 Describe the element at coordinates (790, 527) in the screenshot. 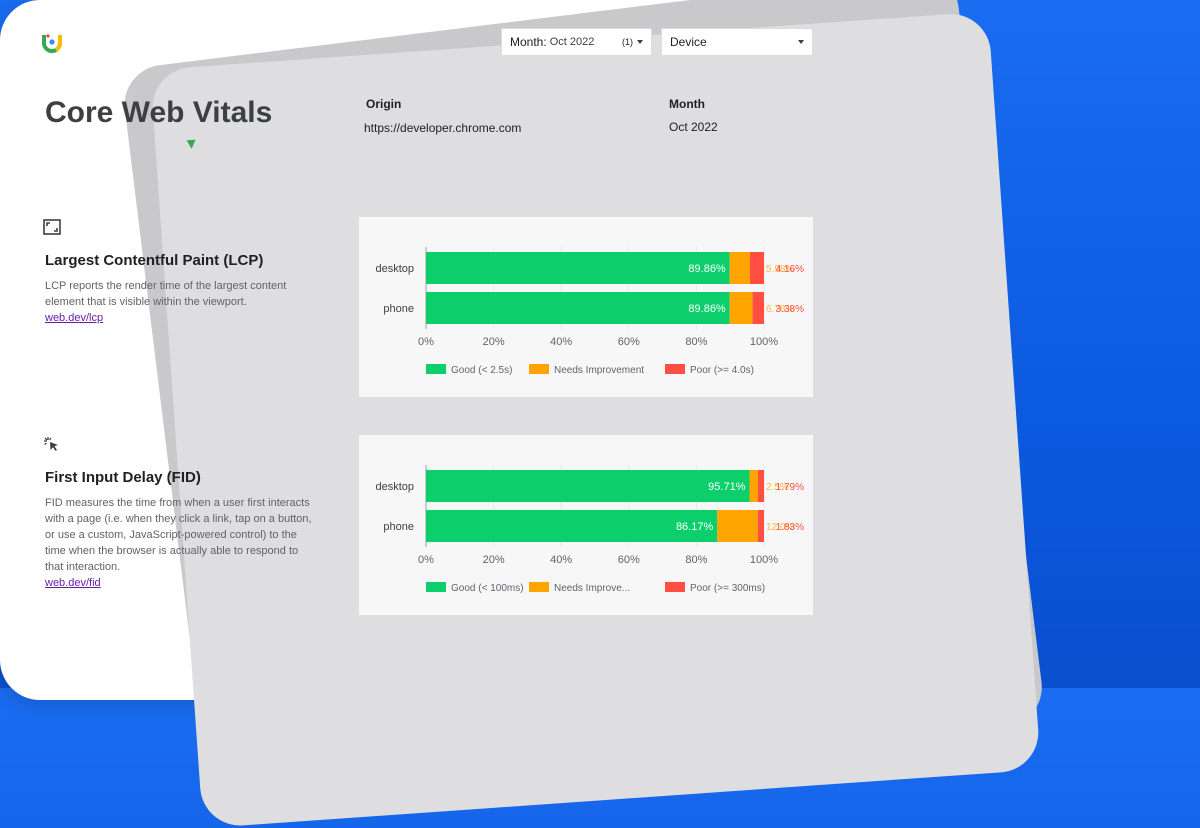

I see `data-label: 1.83%` at that location.